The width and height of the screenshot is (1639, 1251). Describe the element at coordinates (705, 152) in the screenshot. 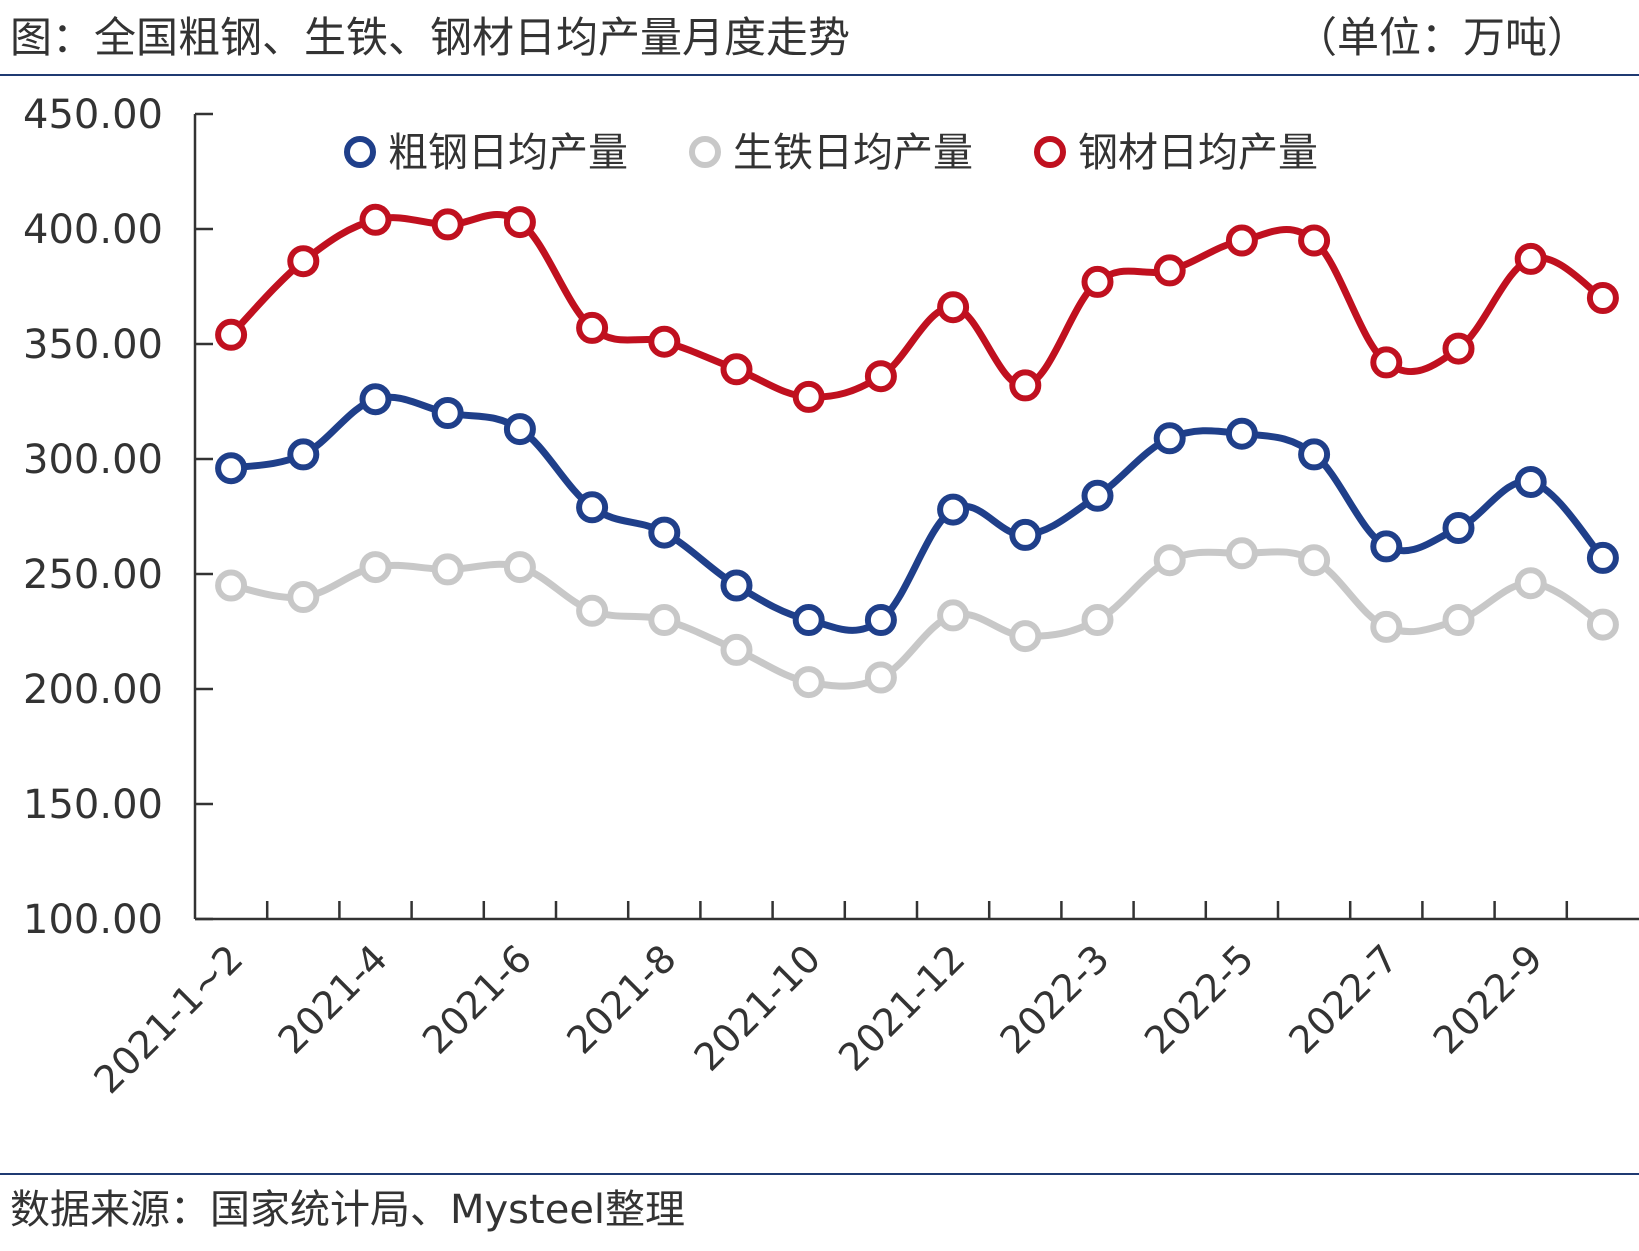

I see `pig-iron-legend-marker` at that location.